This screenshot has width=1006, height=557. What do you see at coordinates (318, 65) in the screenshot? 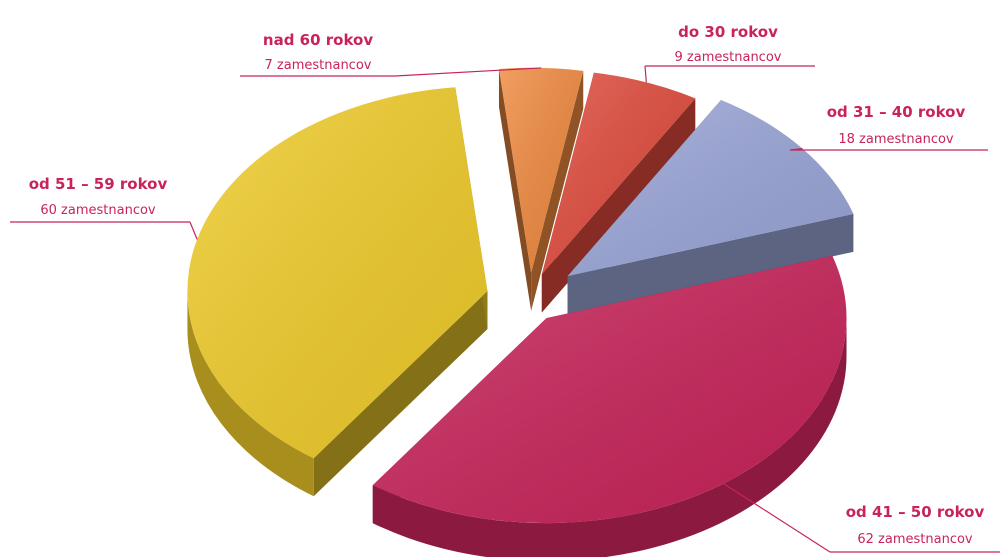
I see `slice-label-value: 7 zamestnancov` at bounding box center [318, 65].